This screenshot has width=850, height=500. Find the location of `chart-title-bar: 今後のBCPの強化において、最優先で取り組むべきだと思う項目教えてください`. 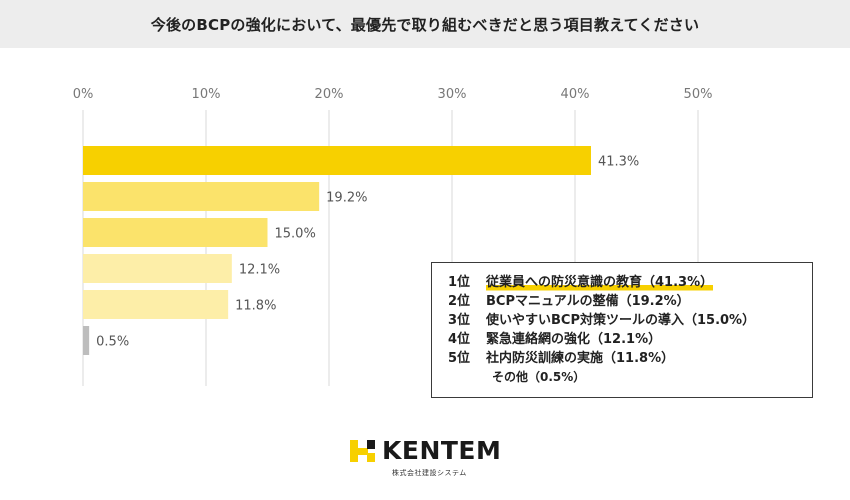

chart-title-bar: 今後のBCPの強化において、最優先で取り組むべきだと思う項目教えてください is located at coordinates (425, 24).